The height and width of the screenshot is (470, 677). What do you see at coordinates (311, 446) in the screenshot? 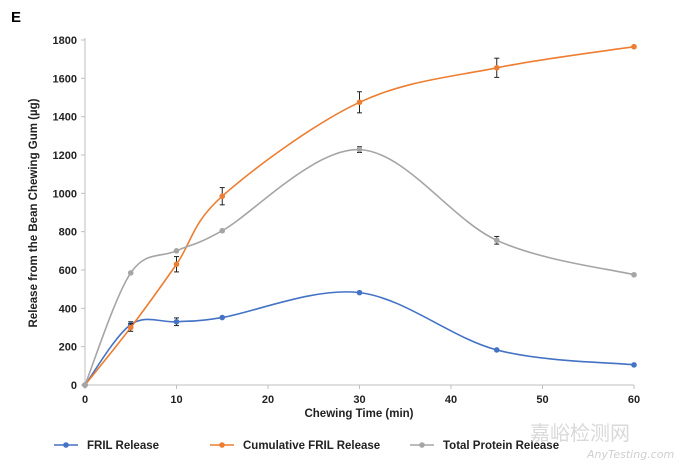
I see `legend-label: Cumulative FRIL Release` at bounding box center [311, 446].